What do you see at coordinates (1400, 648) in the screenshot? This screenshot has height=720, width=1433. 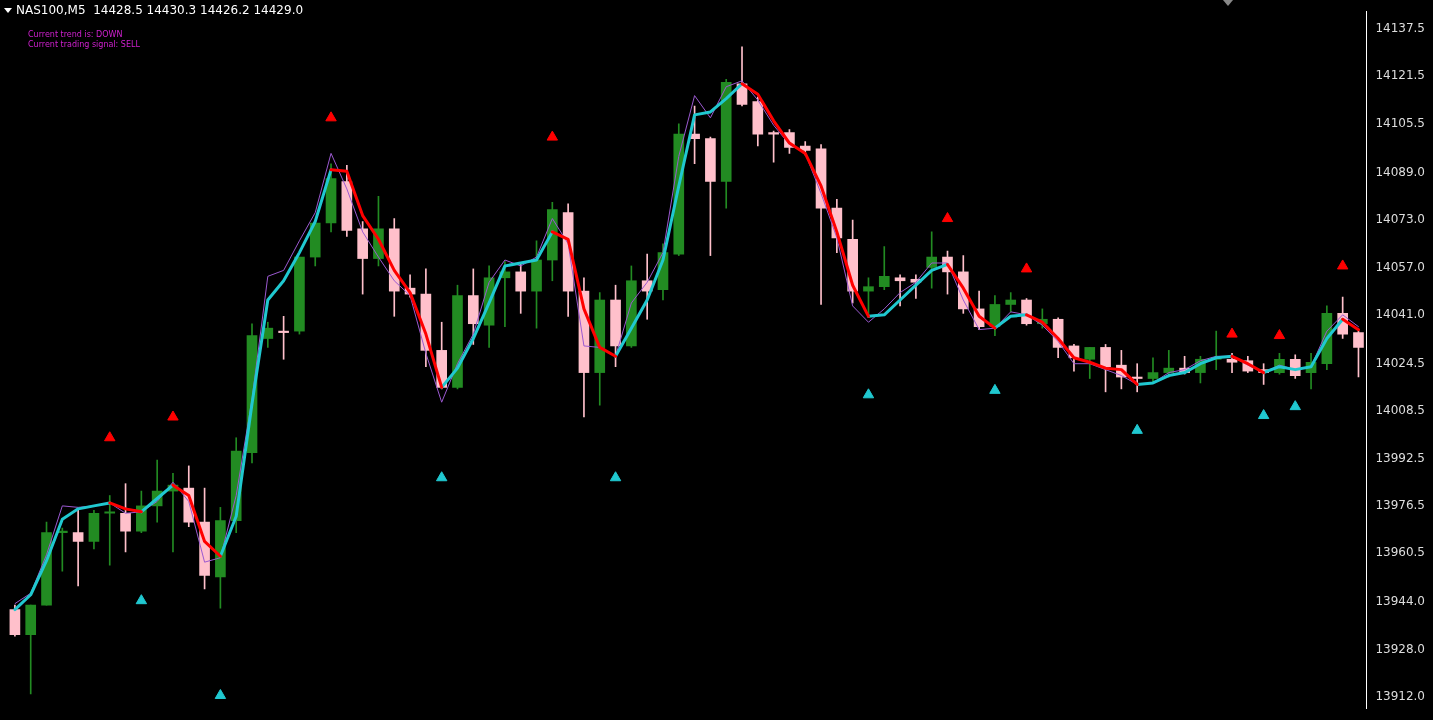 I see `y-tick-label: 13928.0` at bounding box center [1400, 648].